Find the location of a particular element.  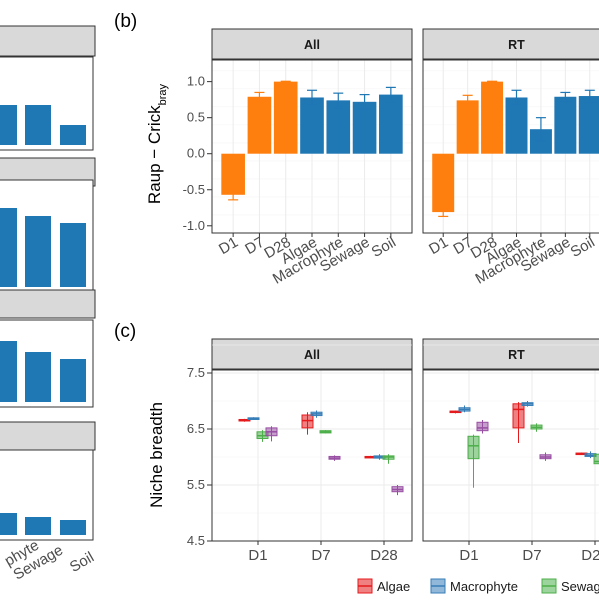

panel-b-y-tick-label: -1.0 is located at coordinates (194, 225).